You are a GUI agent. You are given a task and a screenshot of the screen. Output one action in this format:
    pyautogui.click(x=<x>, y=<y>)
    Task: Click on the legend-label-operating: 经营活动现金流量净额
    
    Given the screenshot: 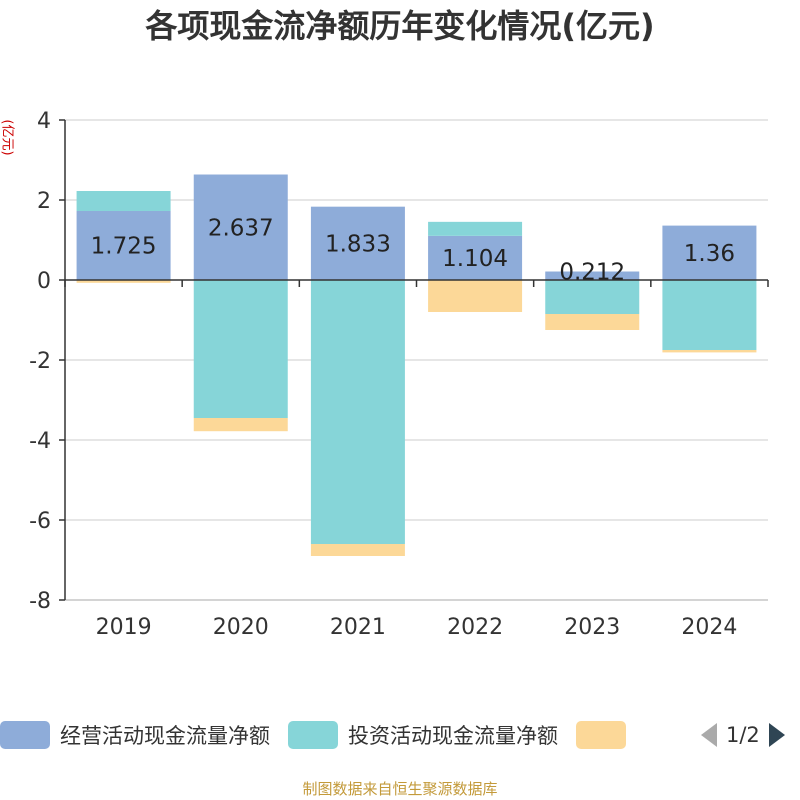 What is the action you would take?
    pyautogui.click(x=165, y=736)
    